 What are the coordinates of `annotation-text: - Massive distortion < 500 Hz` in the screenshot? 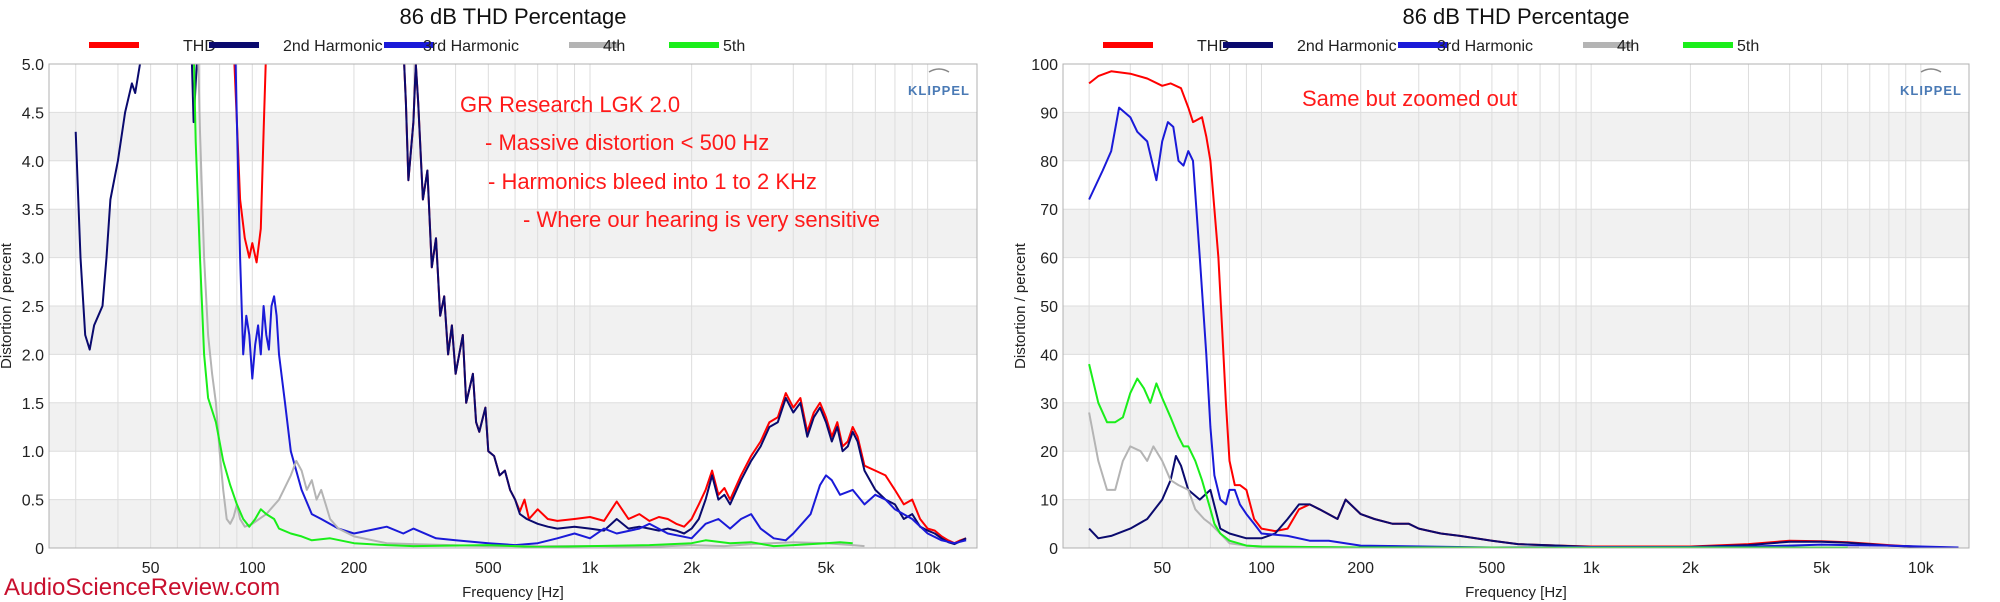 It's located at (627, 142).